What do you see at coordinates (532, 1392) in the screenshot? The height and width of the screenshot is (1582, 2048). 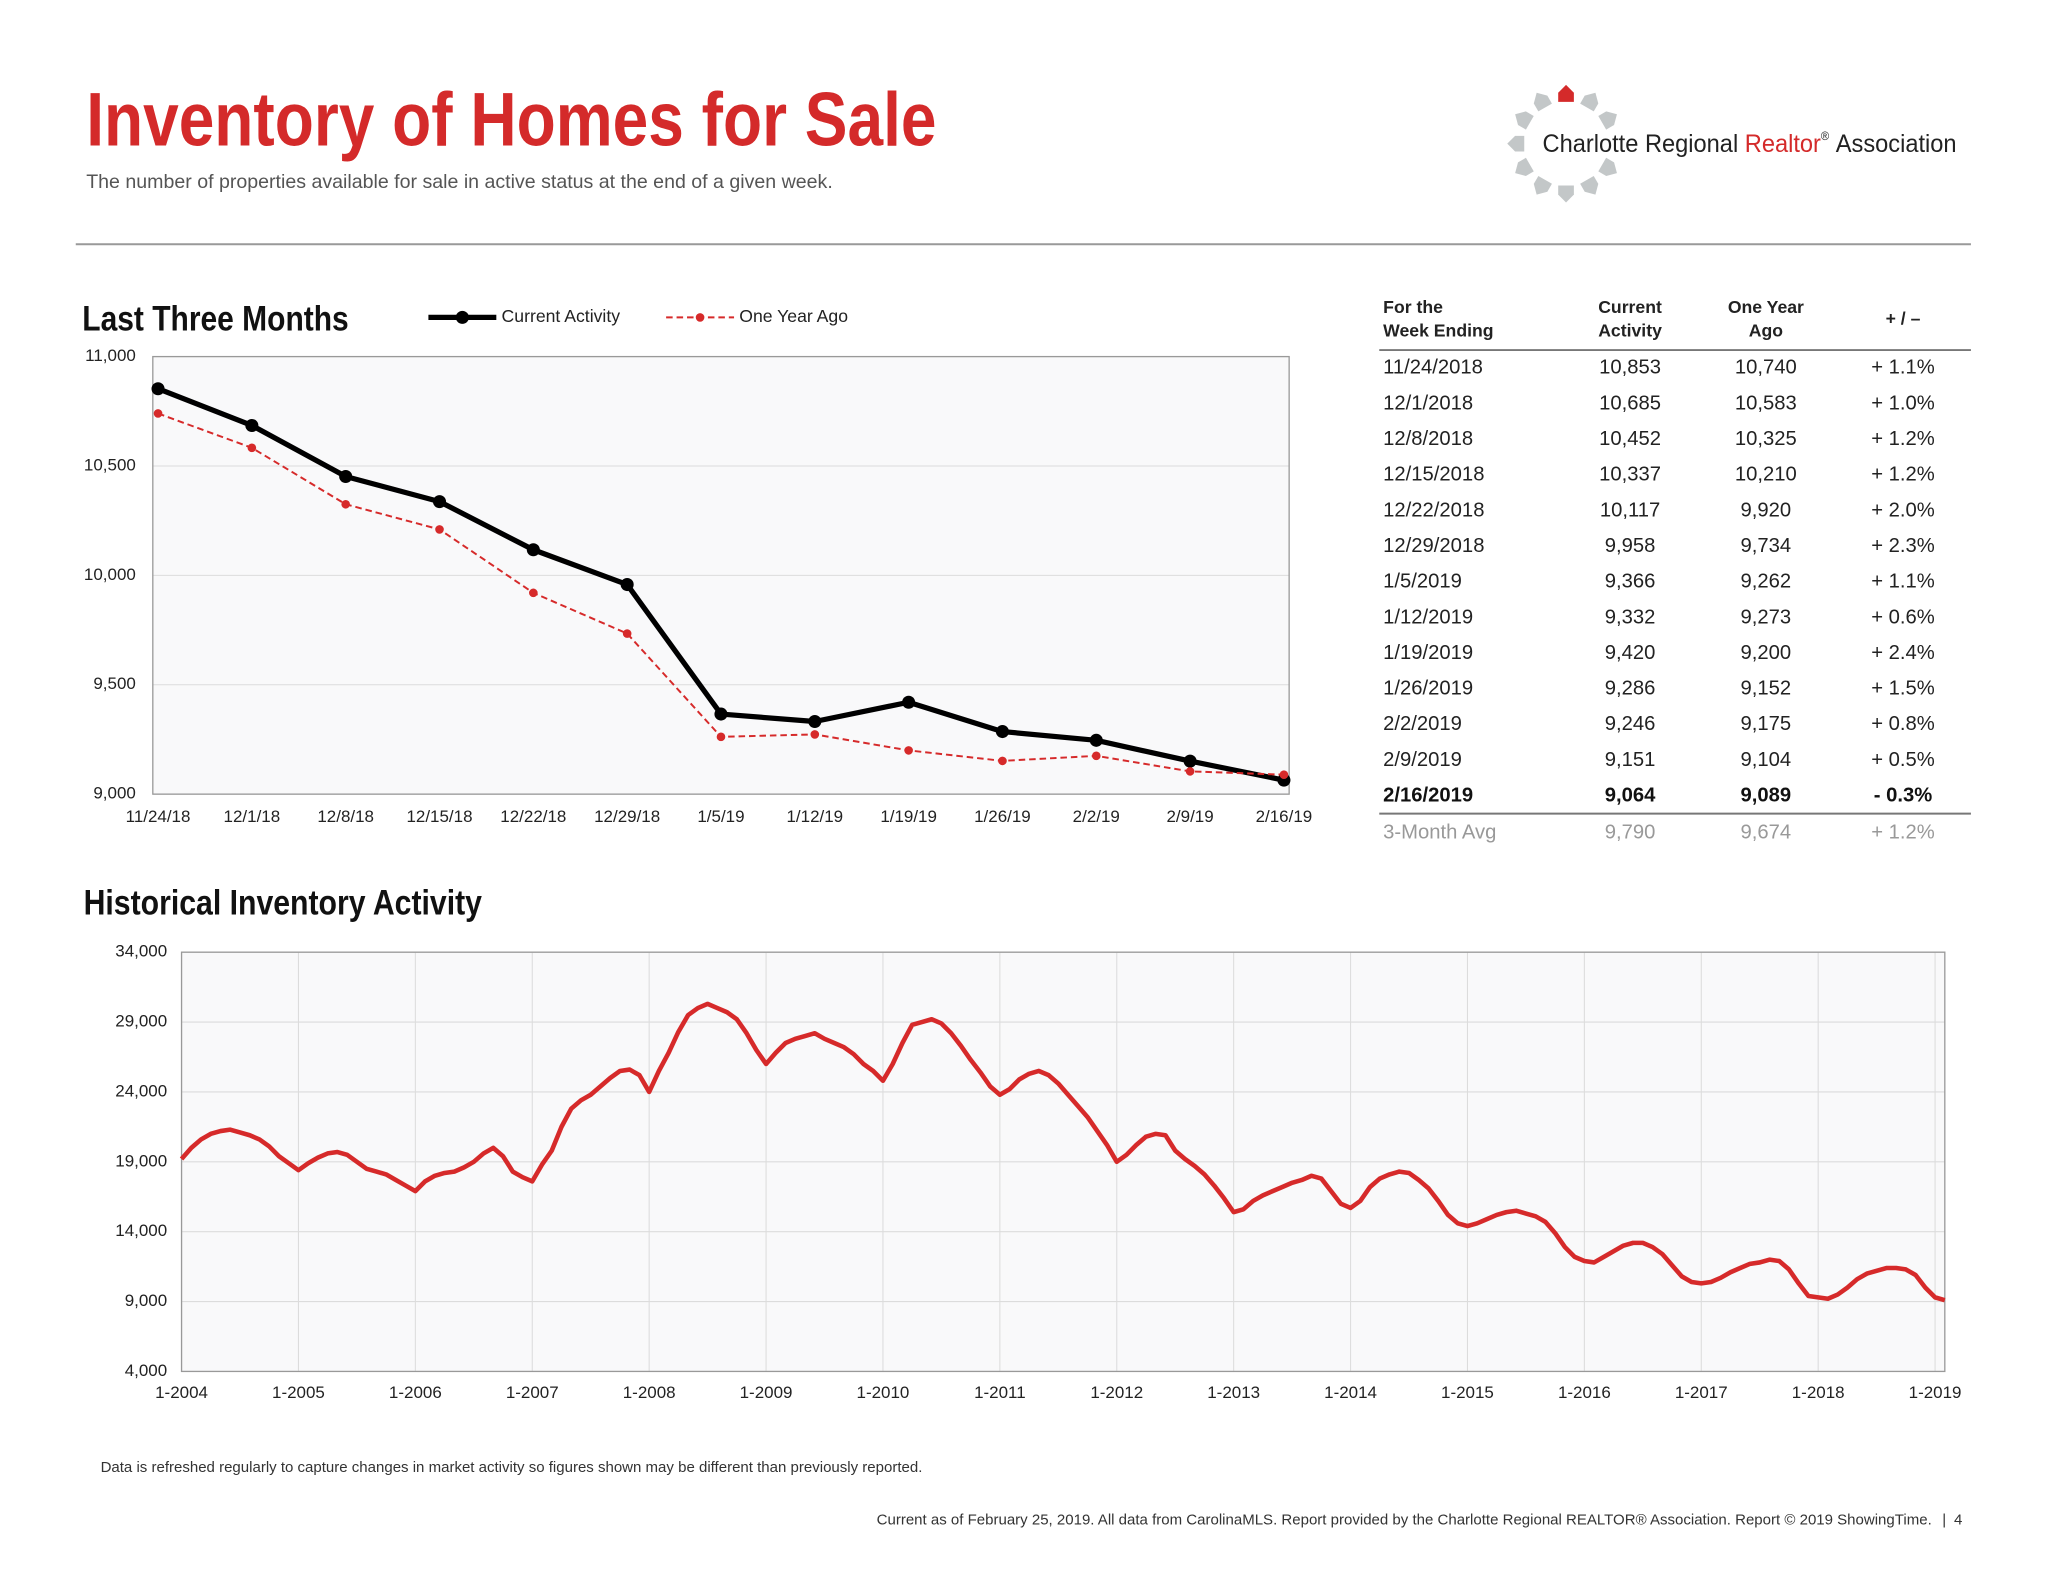 I see `x-tick-label: 1-2007` at bounding box center [532, 1392].